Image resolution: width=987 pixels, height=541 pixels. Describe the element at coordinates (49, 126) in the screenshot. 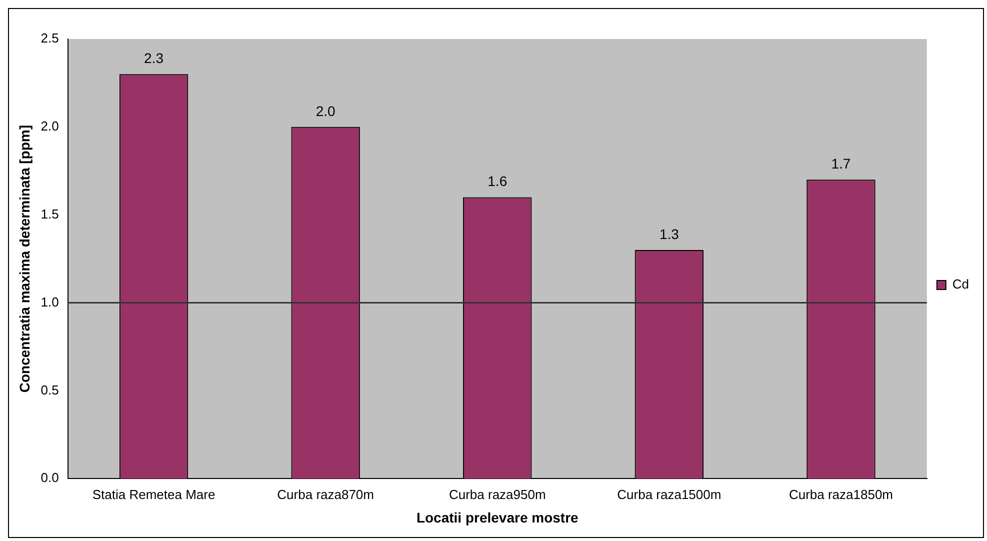

I see `y-tick-label: 2.0` at that location.